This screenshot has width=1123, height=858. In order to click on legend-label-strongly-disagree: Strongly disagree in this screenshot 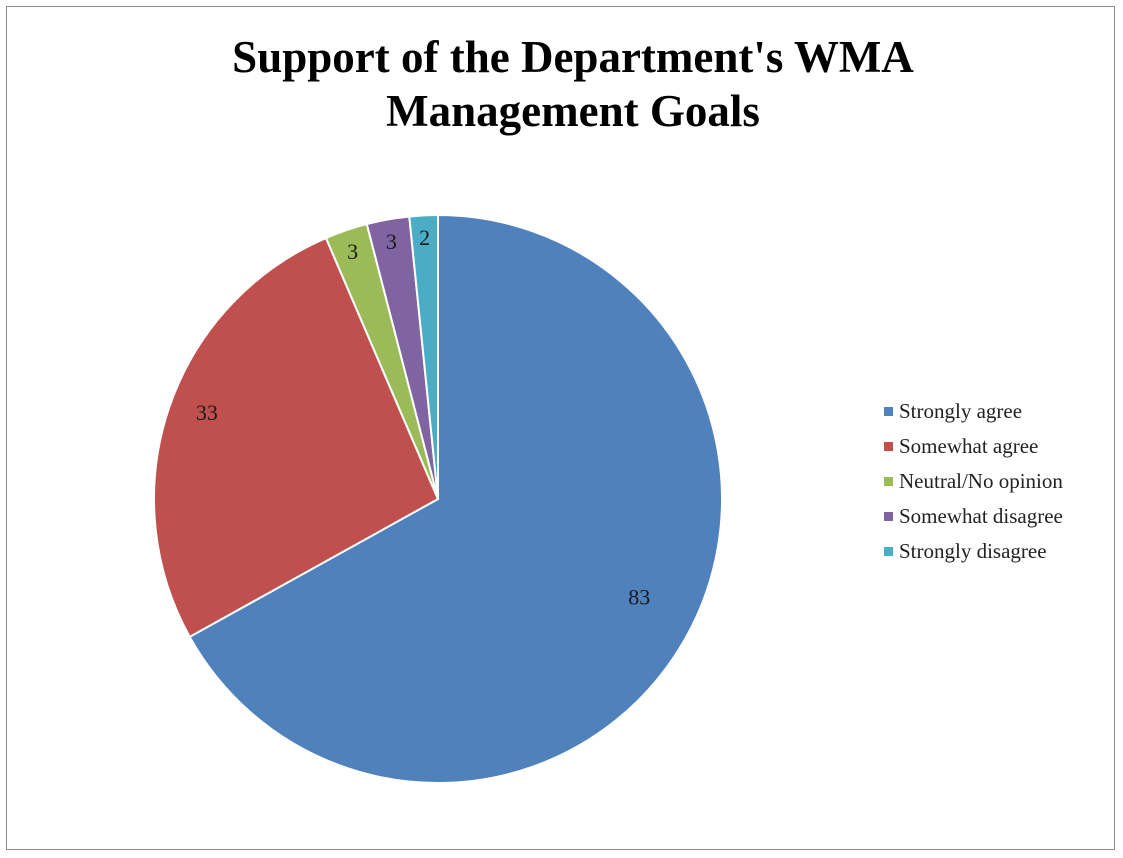, I will do `click(973, 551)`.